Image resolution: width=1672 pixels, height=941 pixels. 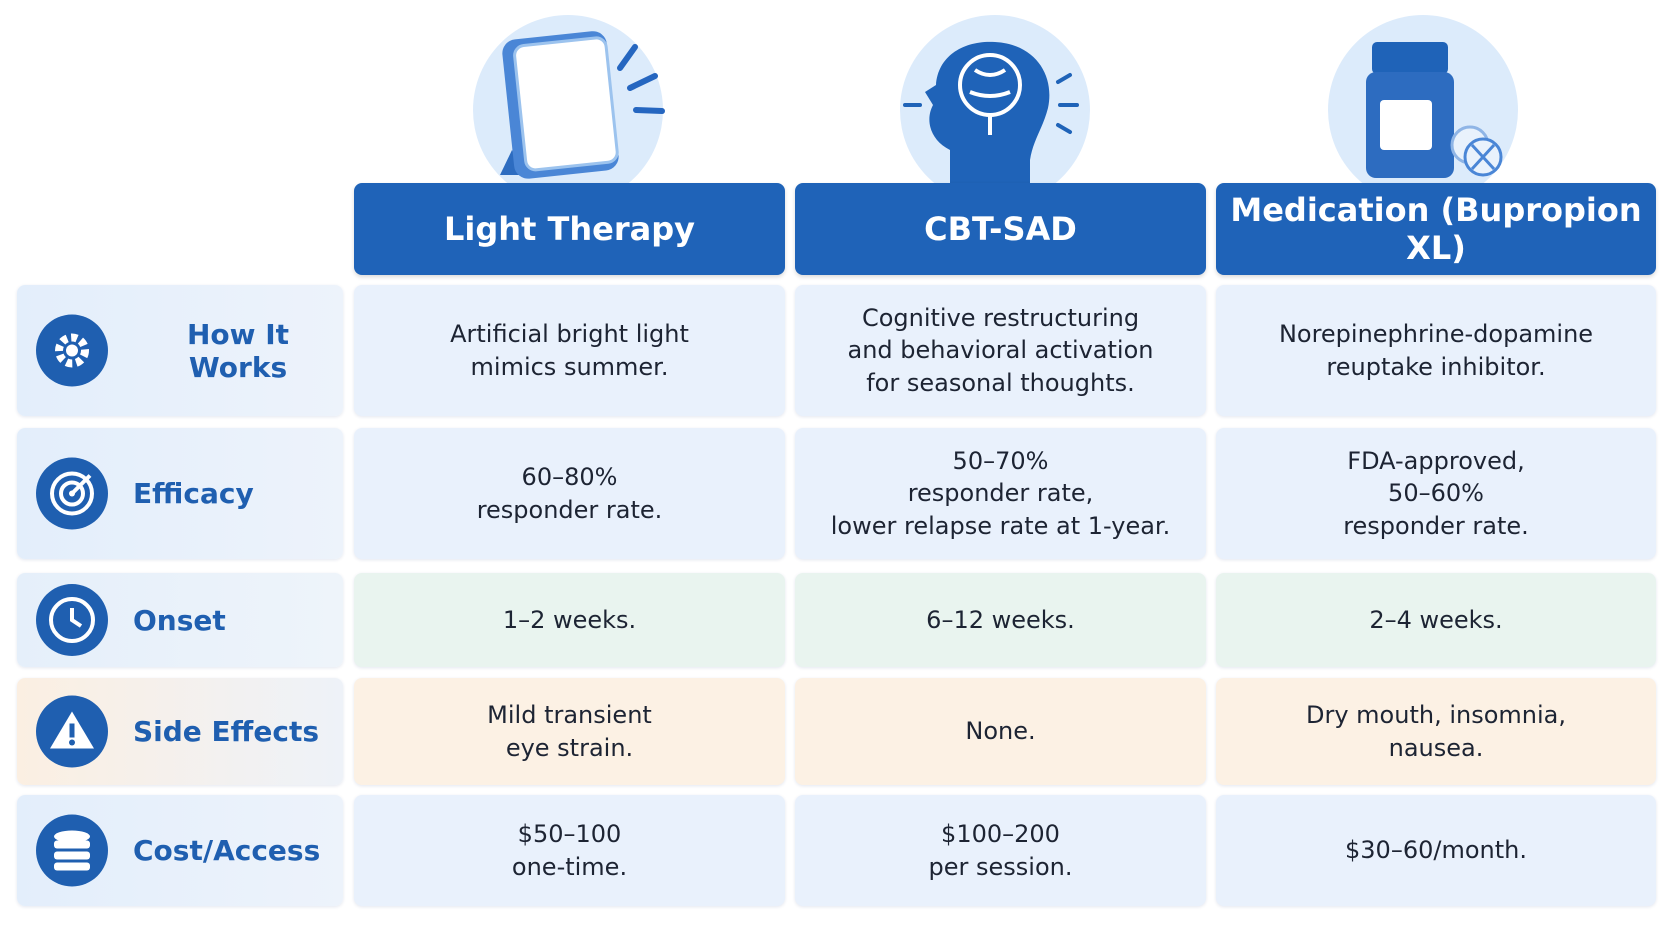 What do you see at coordinates (569, 493) in the screenshot?
I see `table-cell: 60–80% responder rate.` at bounding box center [569, 493].